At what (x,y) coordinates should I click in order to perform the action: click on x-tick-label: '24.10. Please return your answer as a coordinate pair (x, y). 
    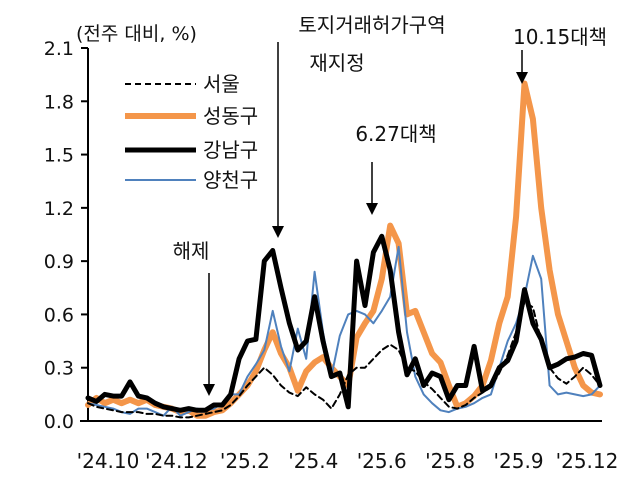
    Looking at the image, I should click on (108, 461).